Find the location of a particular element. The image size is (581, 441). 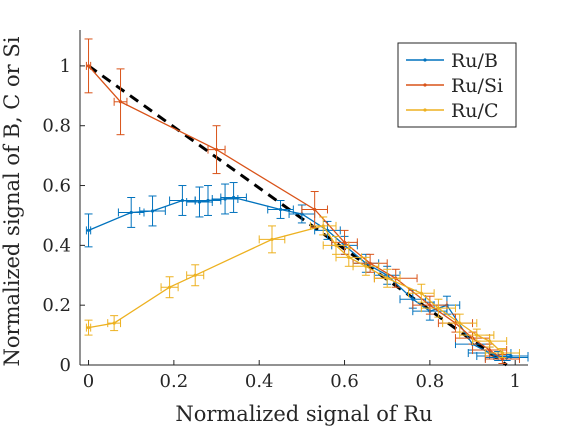

x-tick-label: 0 is located at coordinates (88, 381).